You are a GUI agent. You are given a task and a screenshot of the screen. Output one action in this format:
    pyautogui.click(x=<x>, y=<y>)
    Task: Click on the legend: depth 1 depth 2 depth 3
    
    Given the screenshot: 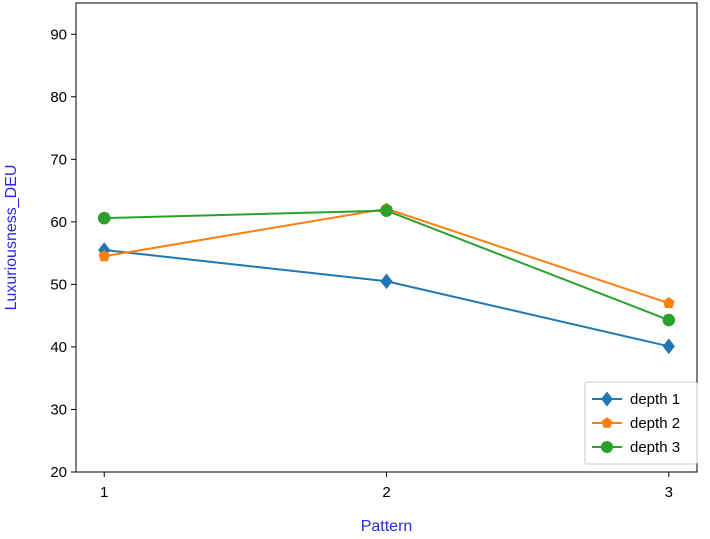 What is the action you would take?
    pyautogui.click(x=641, y=423)
    